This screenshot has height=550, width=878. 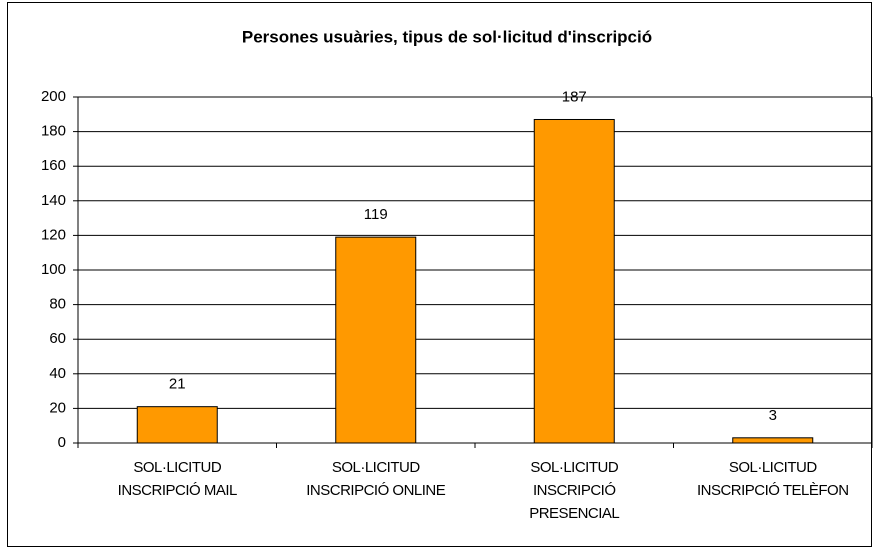 I want to click on y-tick-label: 80, so click(x=57, y=304).